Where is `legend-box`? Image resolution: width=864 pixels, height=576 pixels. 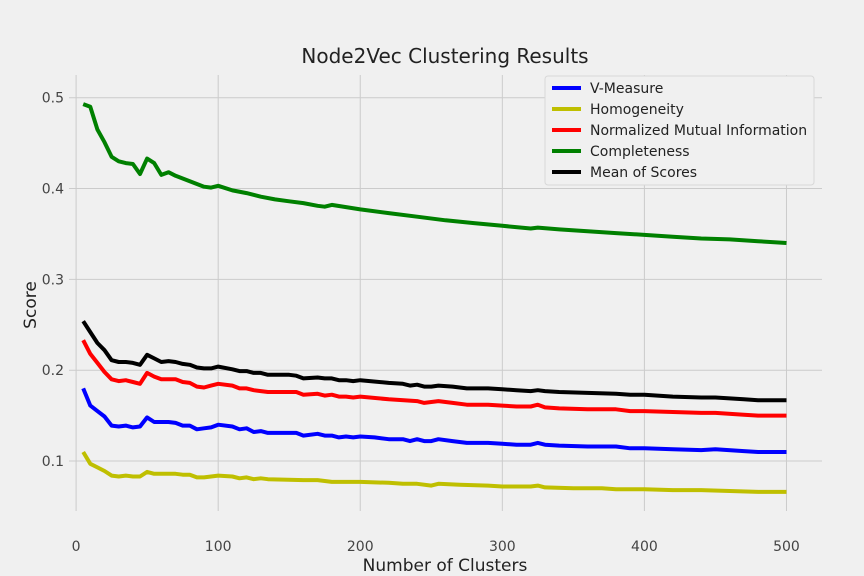
legend-box is located at coordinates (679, 130).